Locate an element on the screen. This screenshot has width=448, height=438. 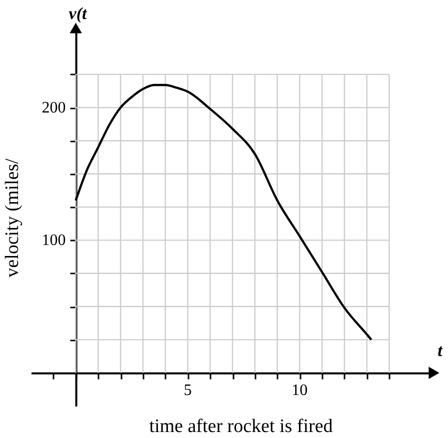
y-axis-title: velocity (miles/ is located at coordinates (12, 218).